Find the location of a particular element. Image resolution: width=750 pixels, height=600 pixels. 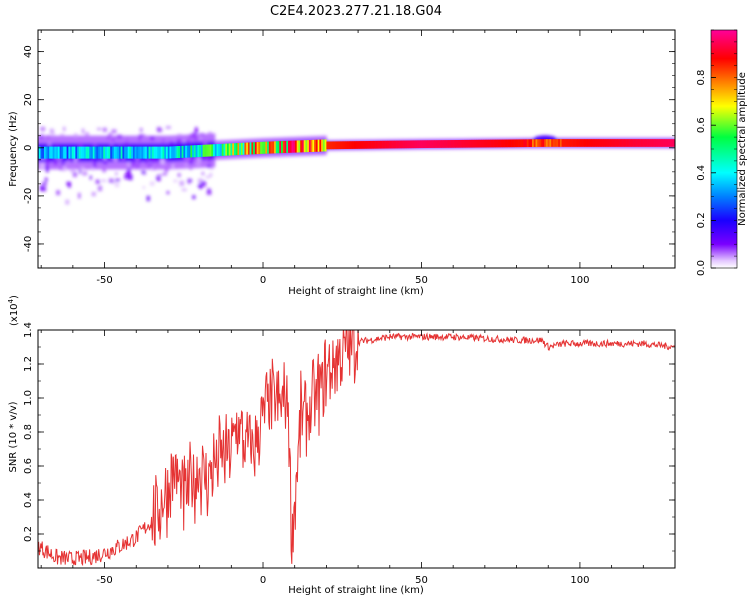

spectrogram-y-tick-label: -20 is located at coordinates (28, 196).